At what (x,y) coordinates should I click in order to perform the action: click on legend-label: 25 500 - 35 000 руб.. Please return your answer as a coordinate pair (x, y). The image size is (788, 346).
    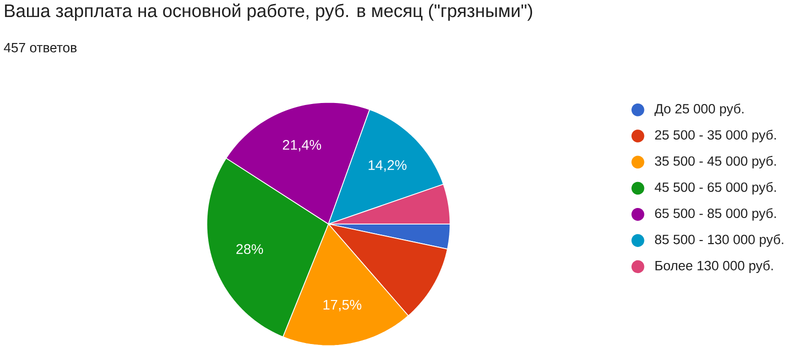
    Looking at the image, I should click on (715, 136).